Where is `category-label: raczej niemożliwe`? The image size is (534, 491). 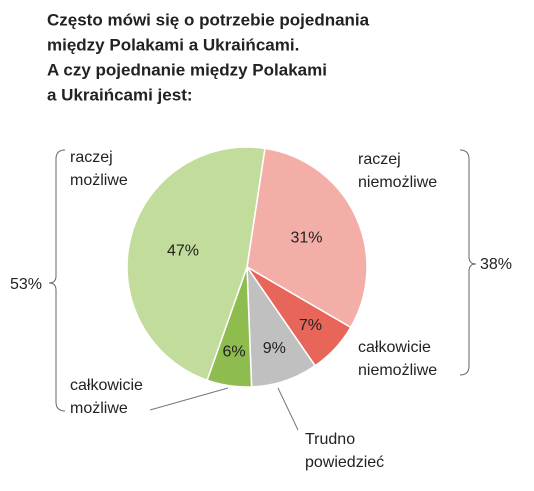 category-label: raczej niemożliwe is located at coordinates (397, 171).